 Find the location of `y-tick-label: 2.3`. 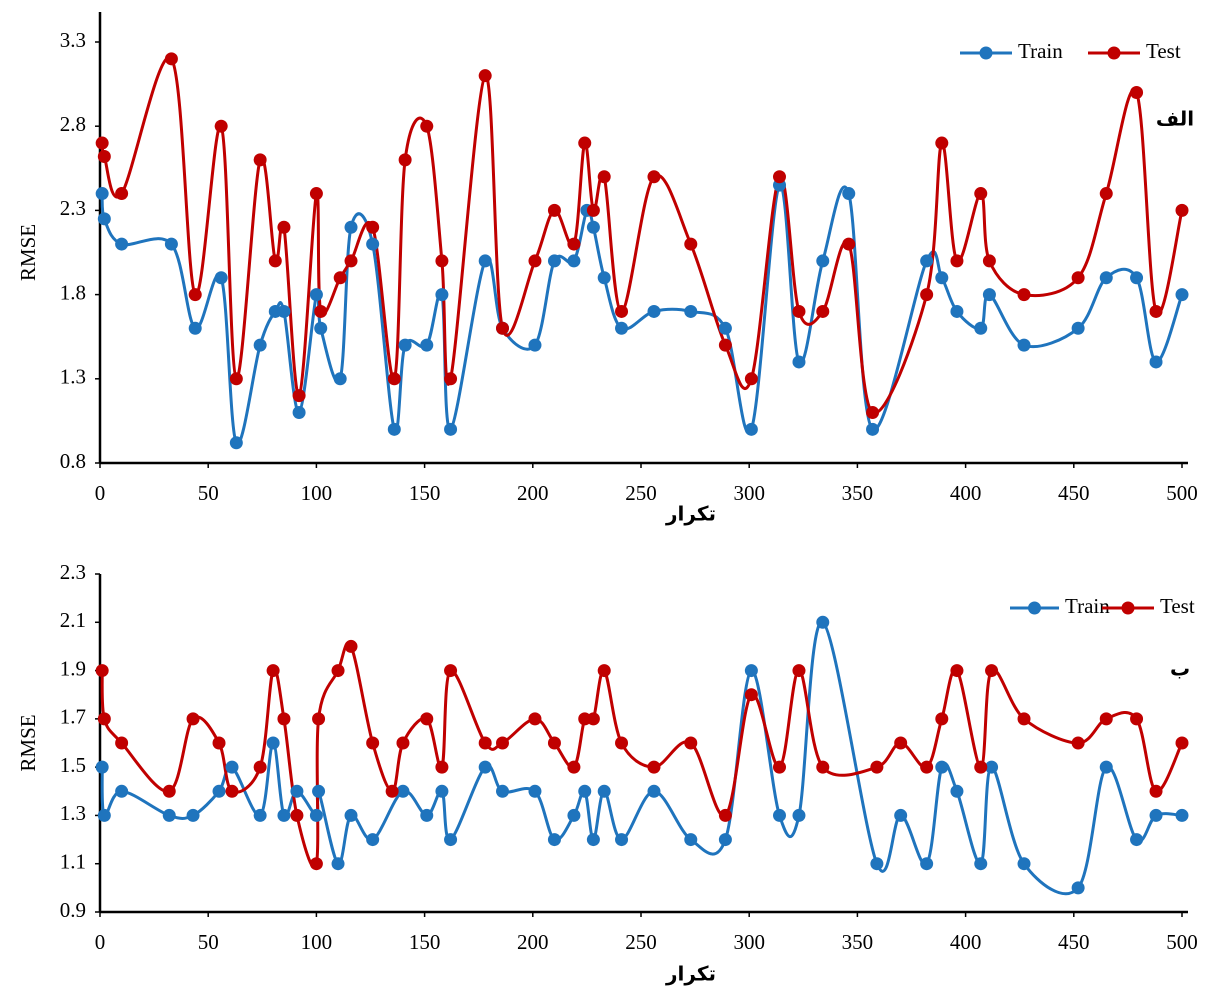

y-tick-label: 2.3 is located at coordinates (73, 208).